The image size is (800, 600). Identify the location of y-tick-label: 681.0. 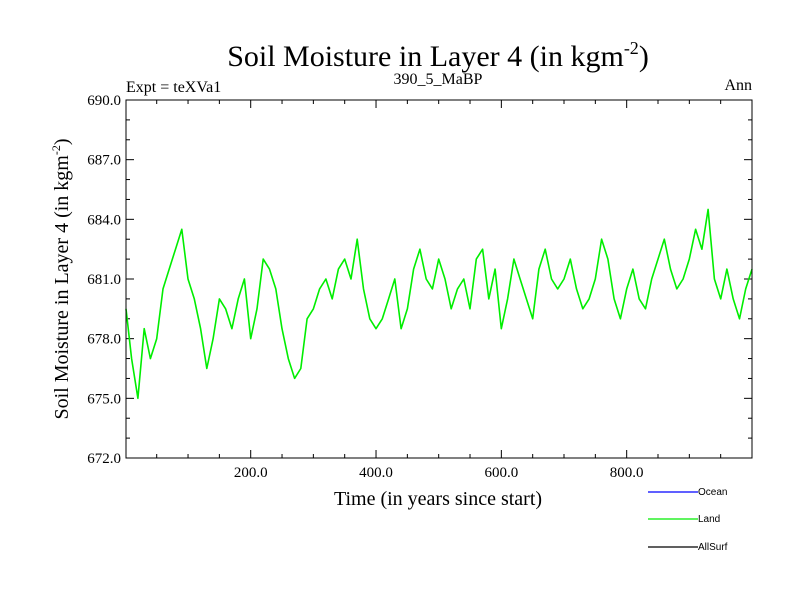
(104, 280).